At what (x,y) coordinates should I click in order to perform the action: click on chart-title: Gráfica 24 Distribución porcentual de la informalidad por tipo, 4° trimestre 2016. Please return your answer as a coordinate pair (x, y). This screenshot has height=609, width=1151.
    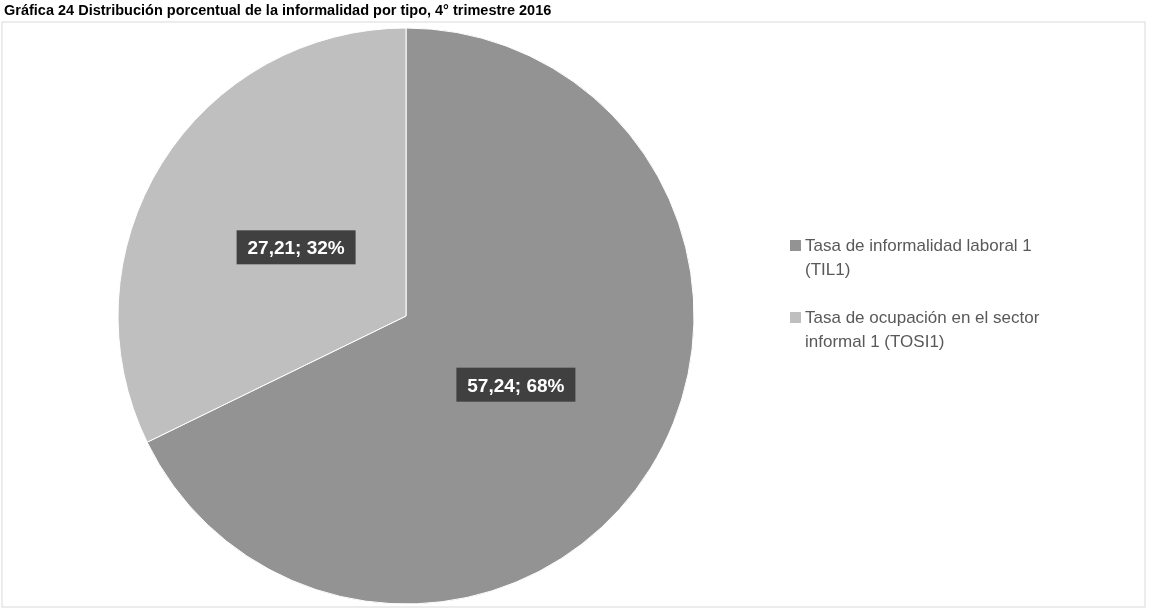
    Looking at the image, I should click on (278, 10).